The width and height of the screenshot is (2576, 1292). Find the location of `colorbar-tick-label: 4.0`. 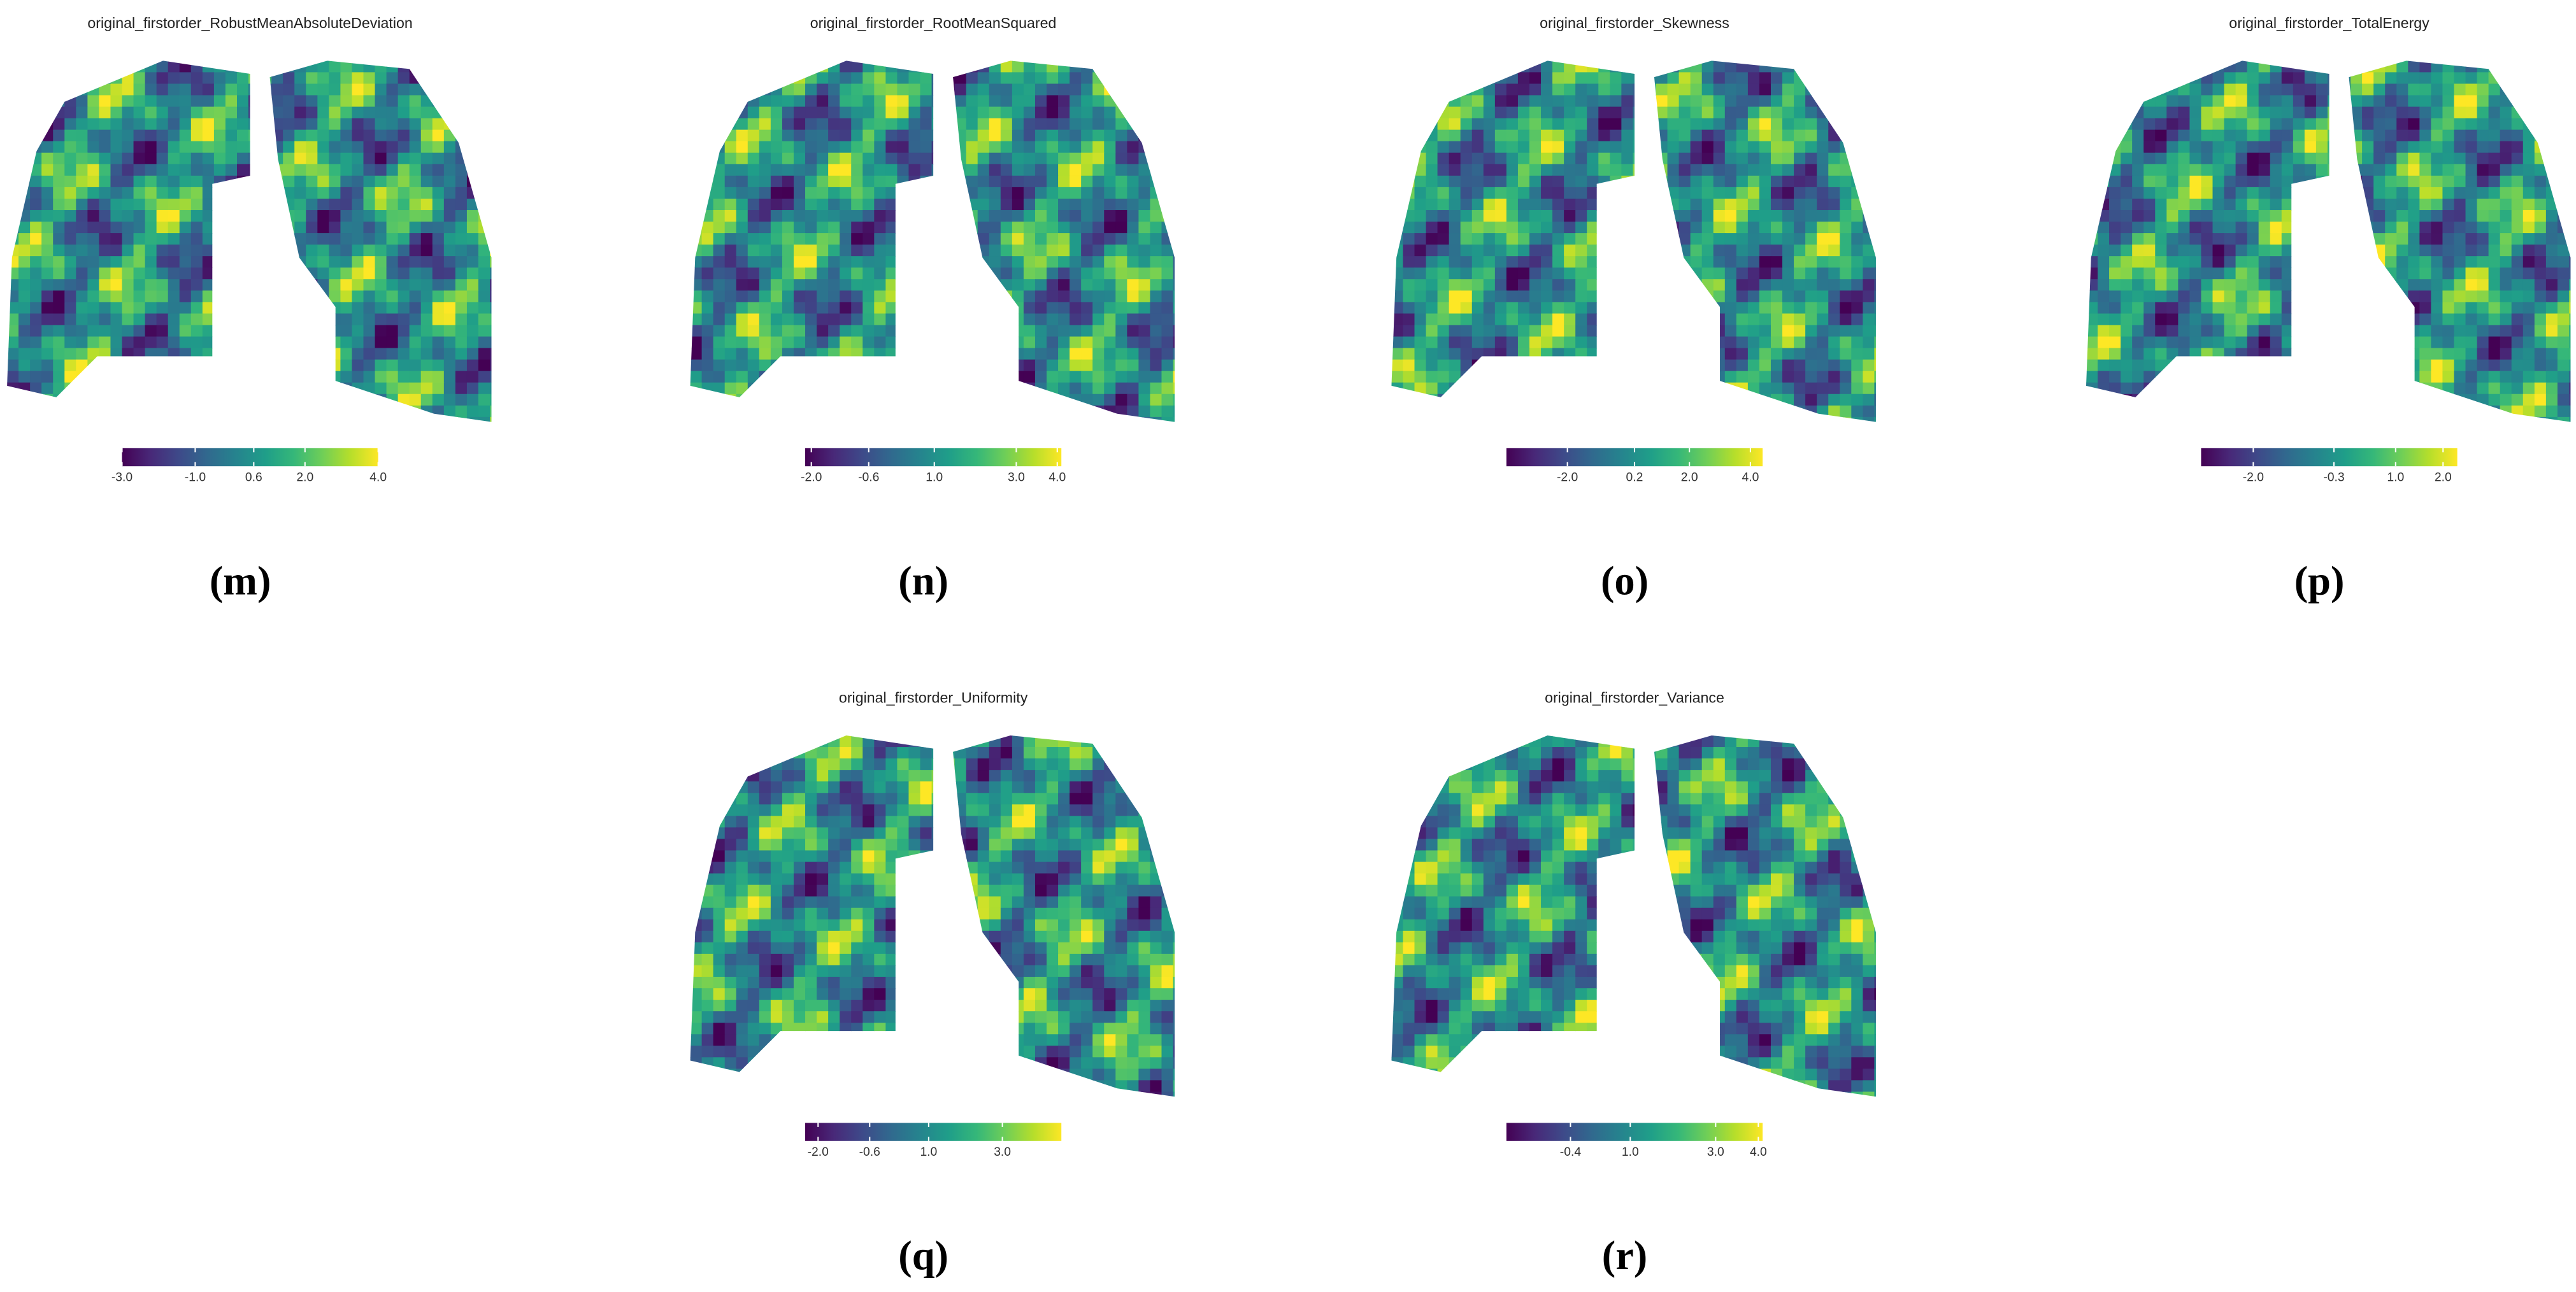

colorbar-tick-label: 4.0 is located at coordinates (1057, 477).